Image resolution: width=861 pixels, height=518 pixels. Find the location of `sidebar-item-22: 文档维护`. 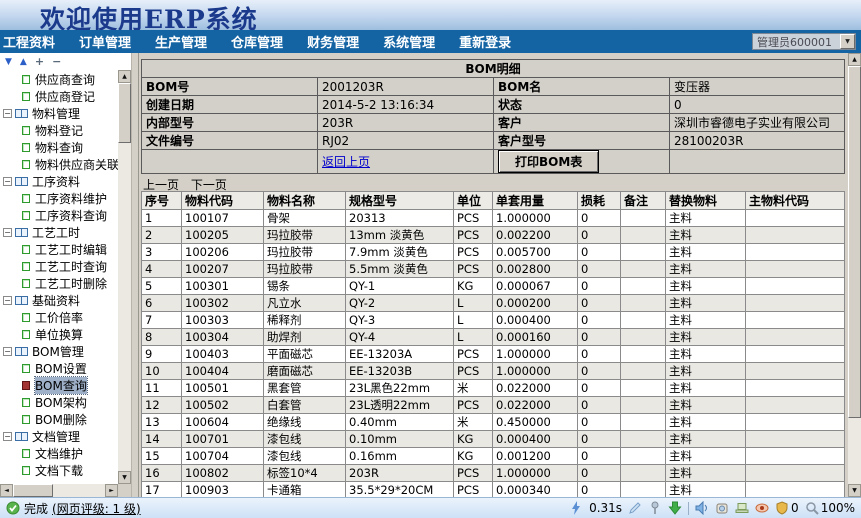

sidebar-item-22: 文档维护 is located at coordinates (59, 453).